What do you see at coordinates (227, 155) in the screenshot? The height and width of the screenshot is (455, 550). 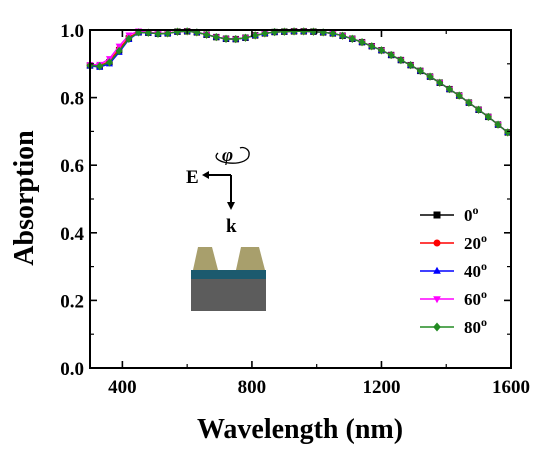 I see `inset-rotation-label: φ` at bounding box center [227, 155].